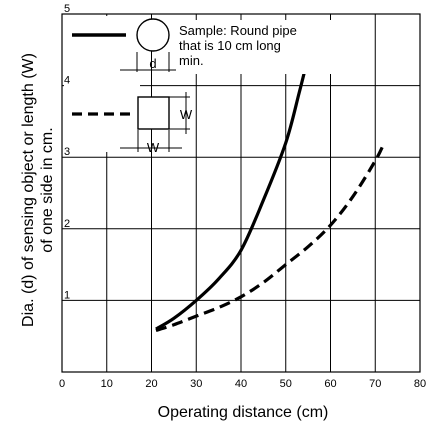  I want to click on square-object-icon, so click(153, 113).